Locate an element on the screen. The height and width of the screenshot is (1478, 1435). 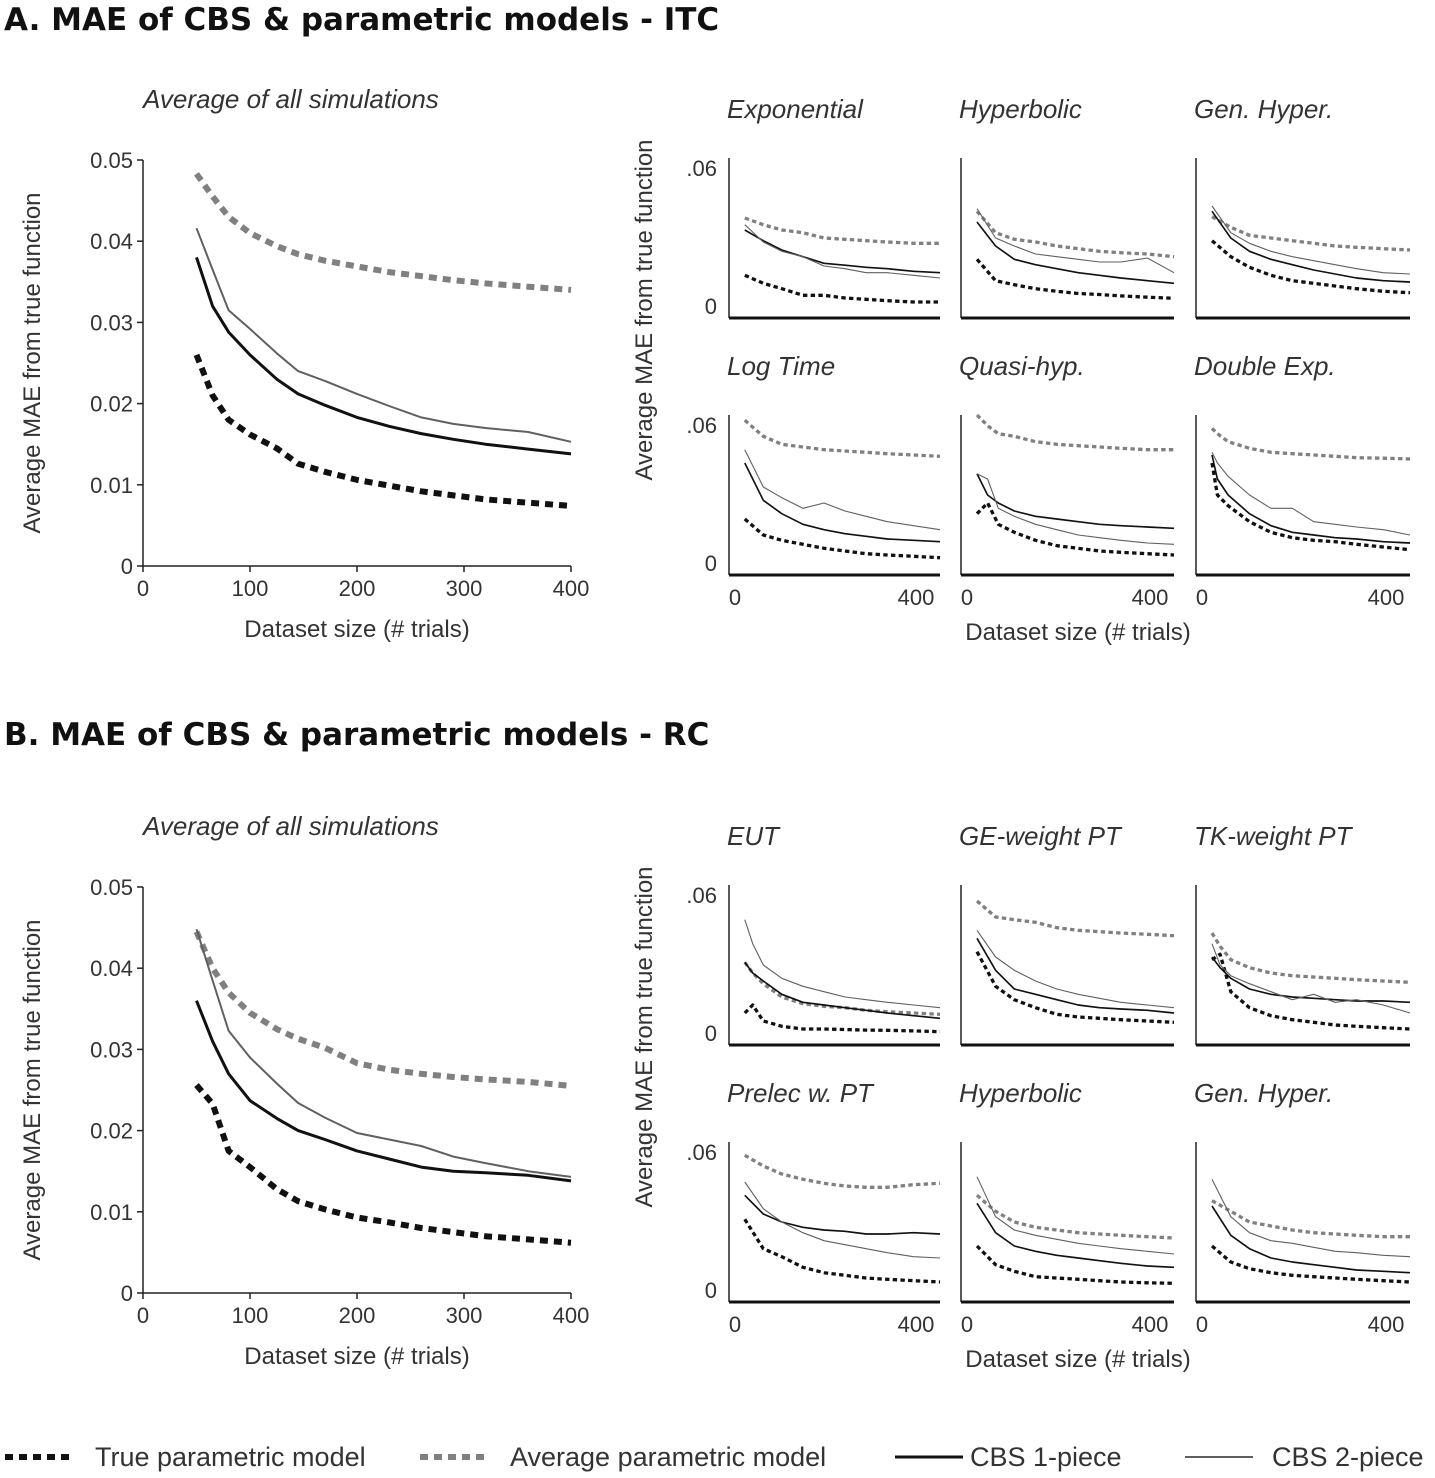
panel-a-main-xtick-label: 400 is located at coordinates (571, 588).